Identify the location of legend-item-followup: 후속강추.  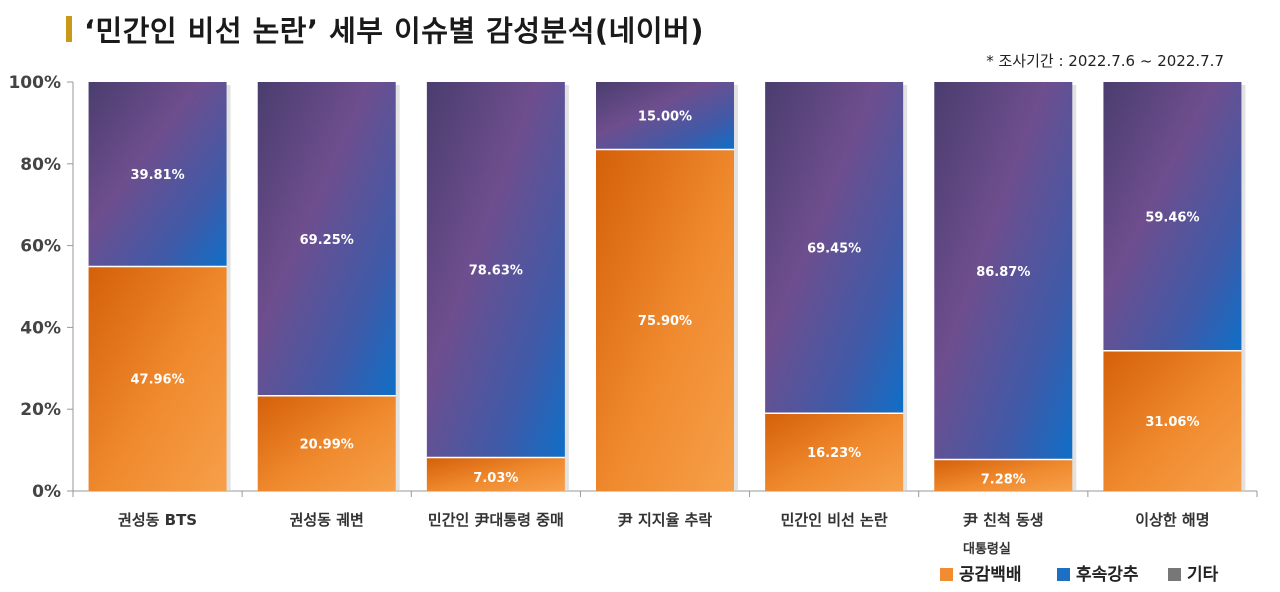
(1098, 572).